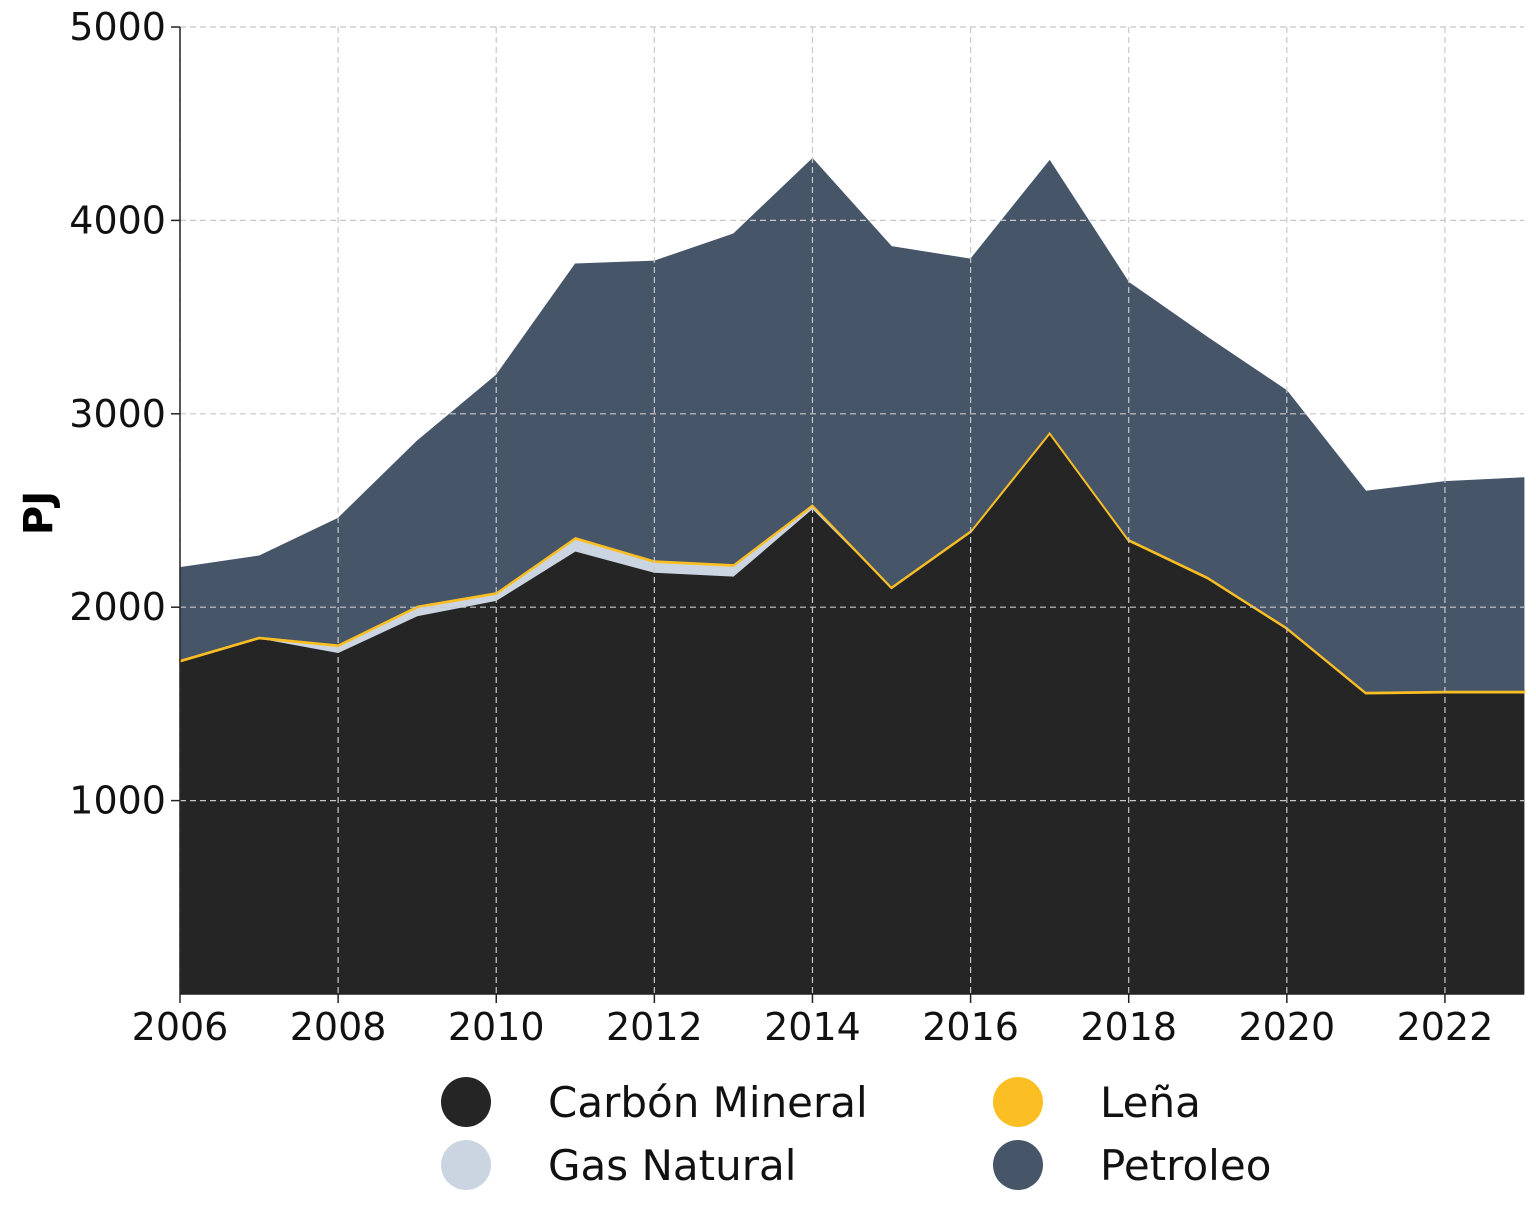  What do you see at coordinates (1150, 1102) in the screenshot?
I see `legend-label: Leña` at bounding box center [1150, 1102].